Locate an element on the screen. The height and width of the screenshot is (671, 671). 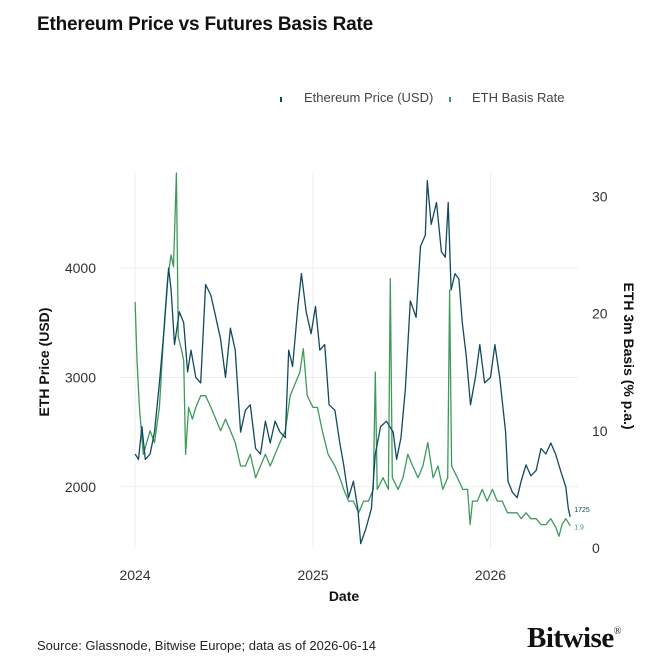
bitwise-logo: Bitwise® is located at coordinates (574, 638).